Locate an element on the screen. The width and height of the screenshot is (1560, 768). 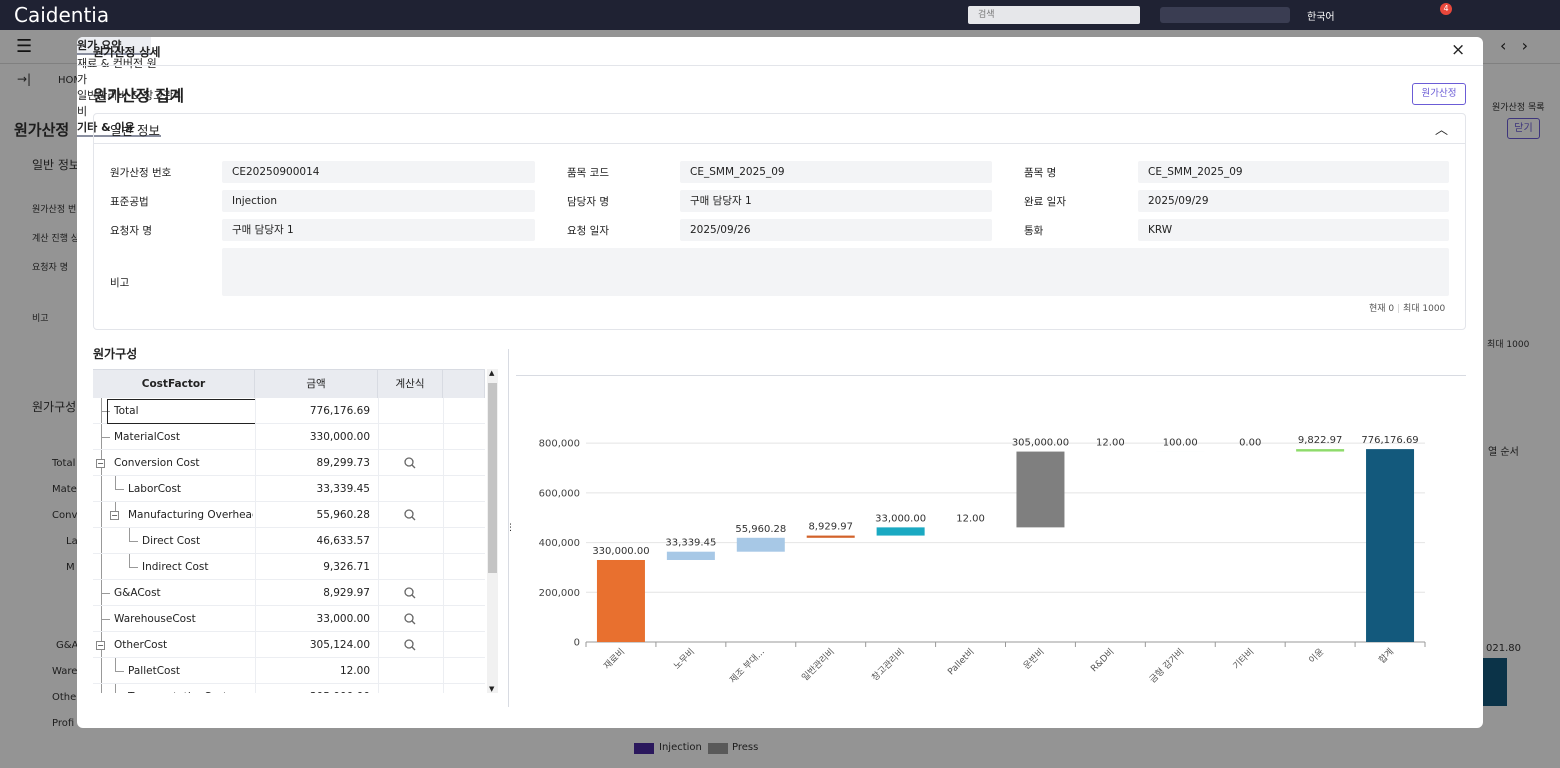
value-label: 12.00 is located at coordinates (970, 518).